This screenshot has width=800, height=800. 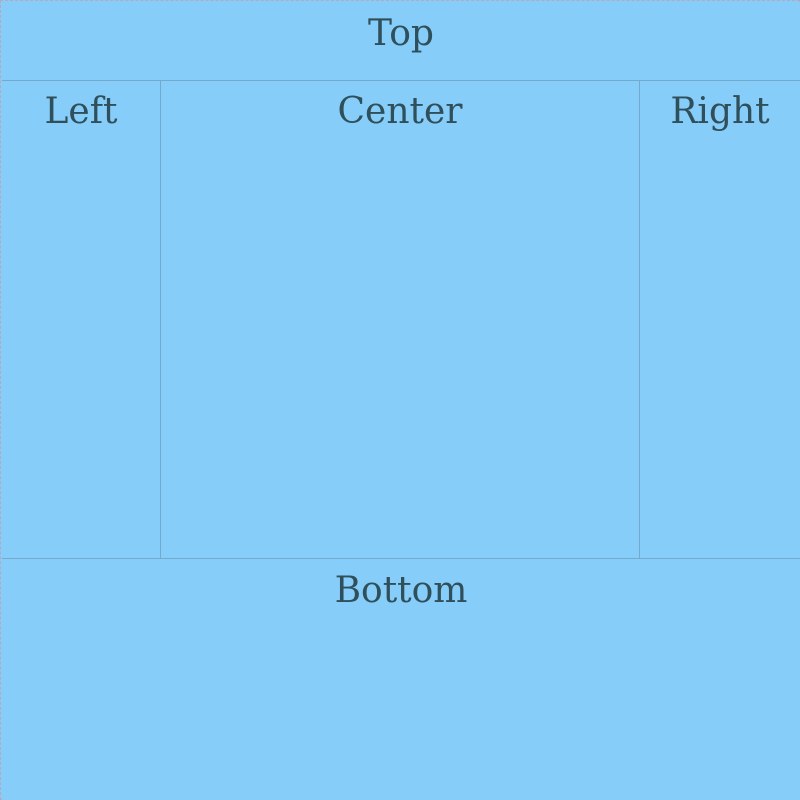 What do you see at coordinates (400, 111) in the screenshot?
I see `center-label: Center` at bounding box center [400, 111].